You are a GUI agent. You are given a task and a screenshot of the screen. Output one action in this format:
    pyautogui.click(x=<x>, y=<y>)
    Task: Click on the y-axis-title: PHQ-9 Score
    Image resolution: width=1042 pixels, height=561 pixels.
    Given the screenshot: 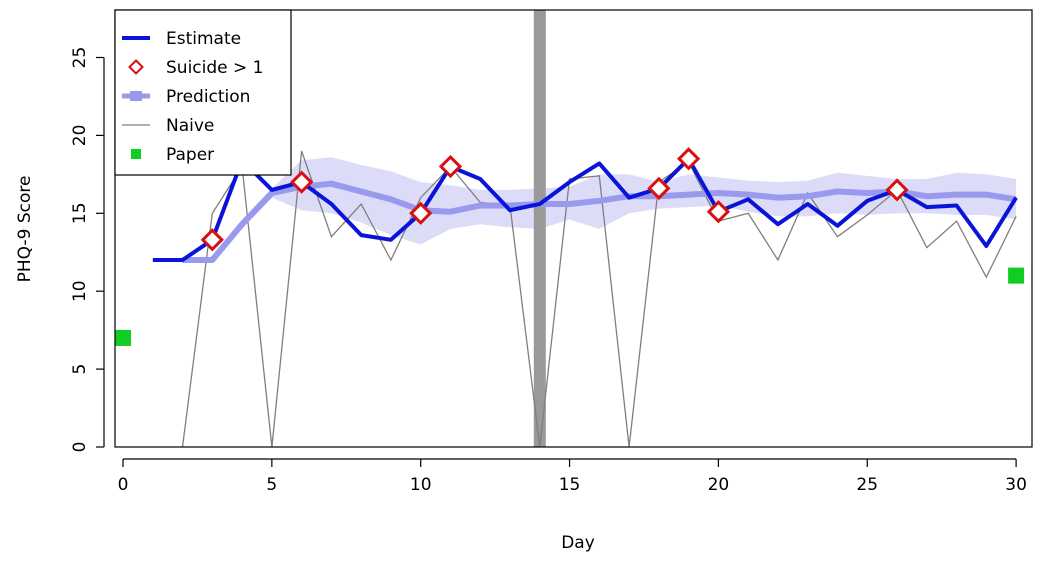 What is the action you would take?
    pyautogui.click(x=25, y=229)
    